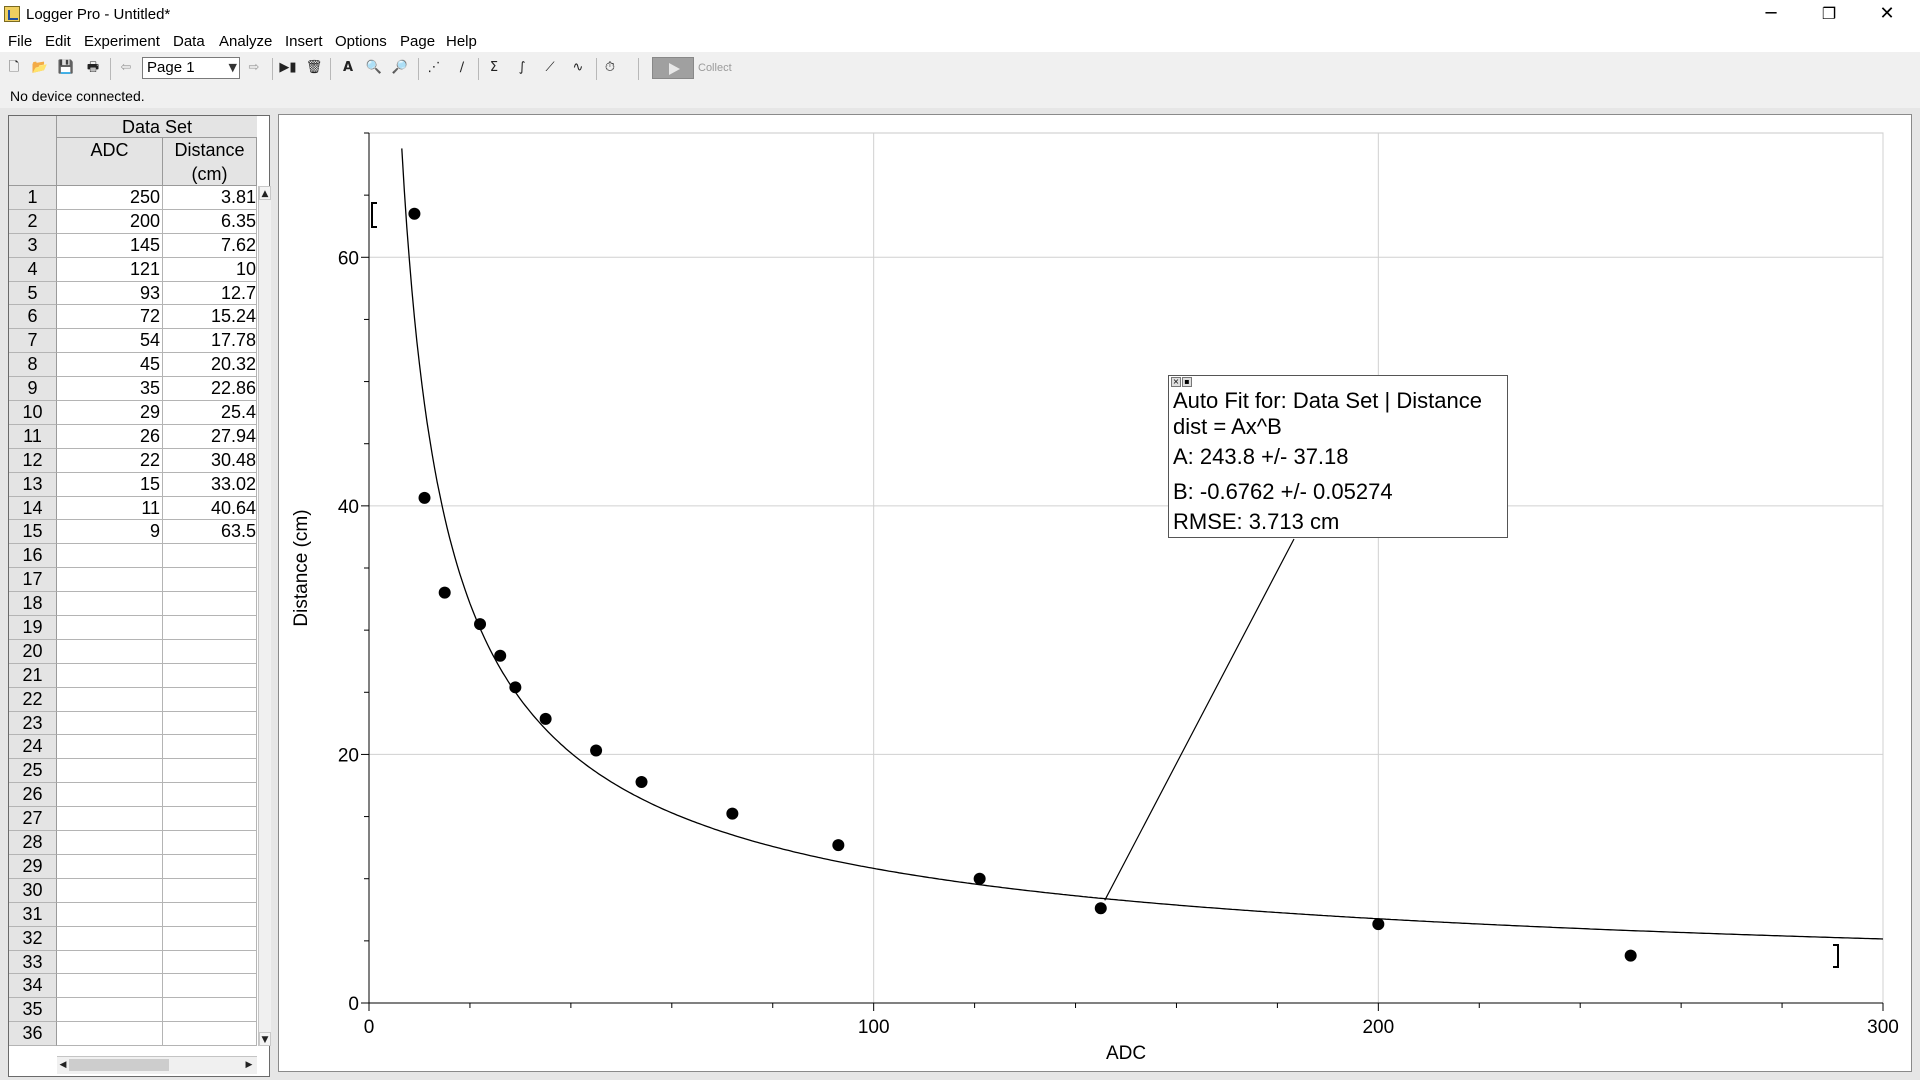 The width and height of the screenshot is (1920, 1080). I want to click on row-number: 6, so click(33, 317).